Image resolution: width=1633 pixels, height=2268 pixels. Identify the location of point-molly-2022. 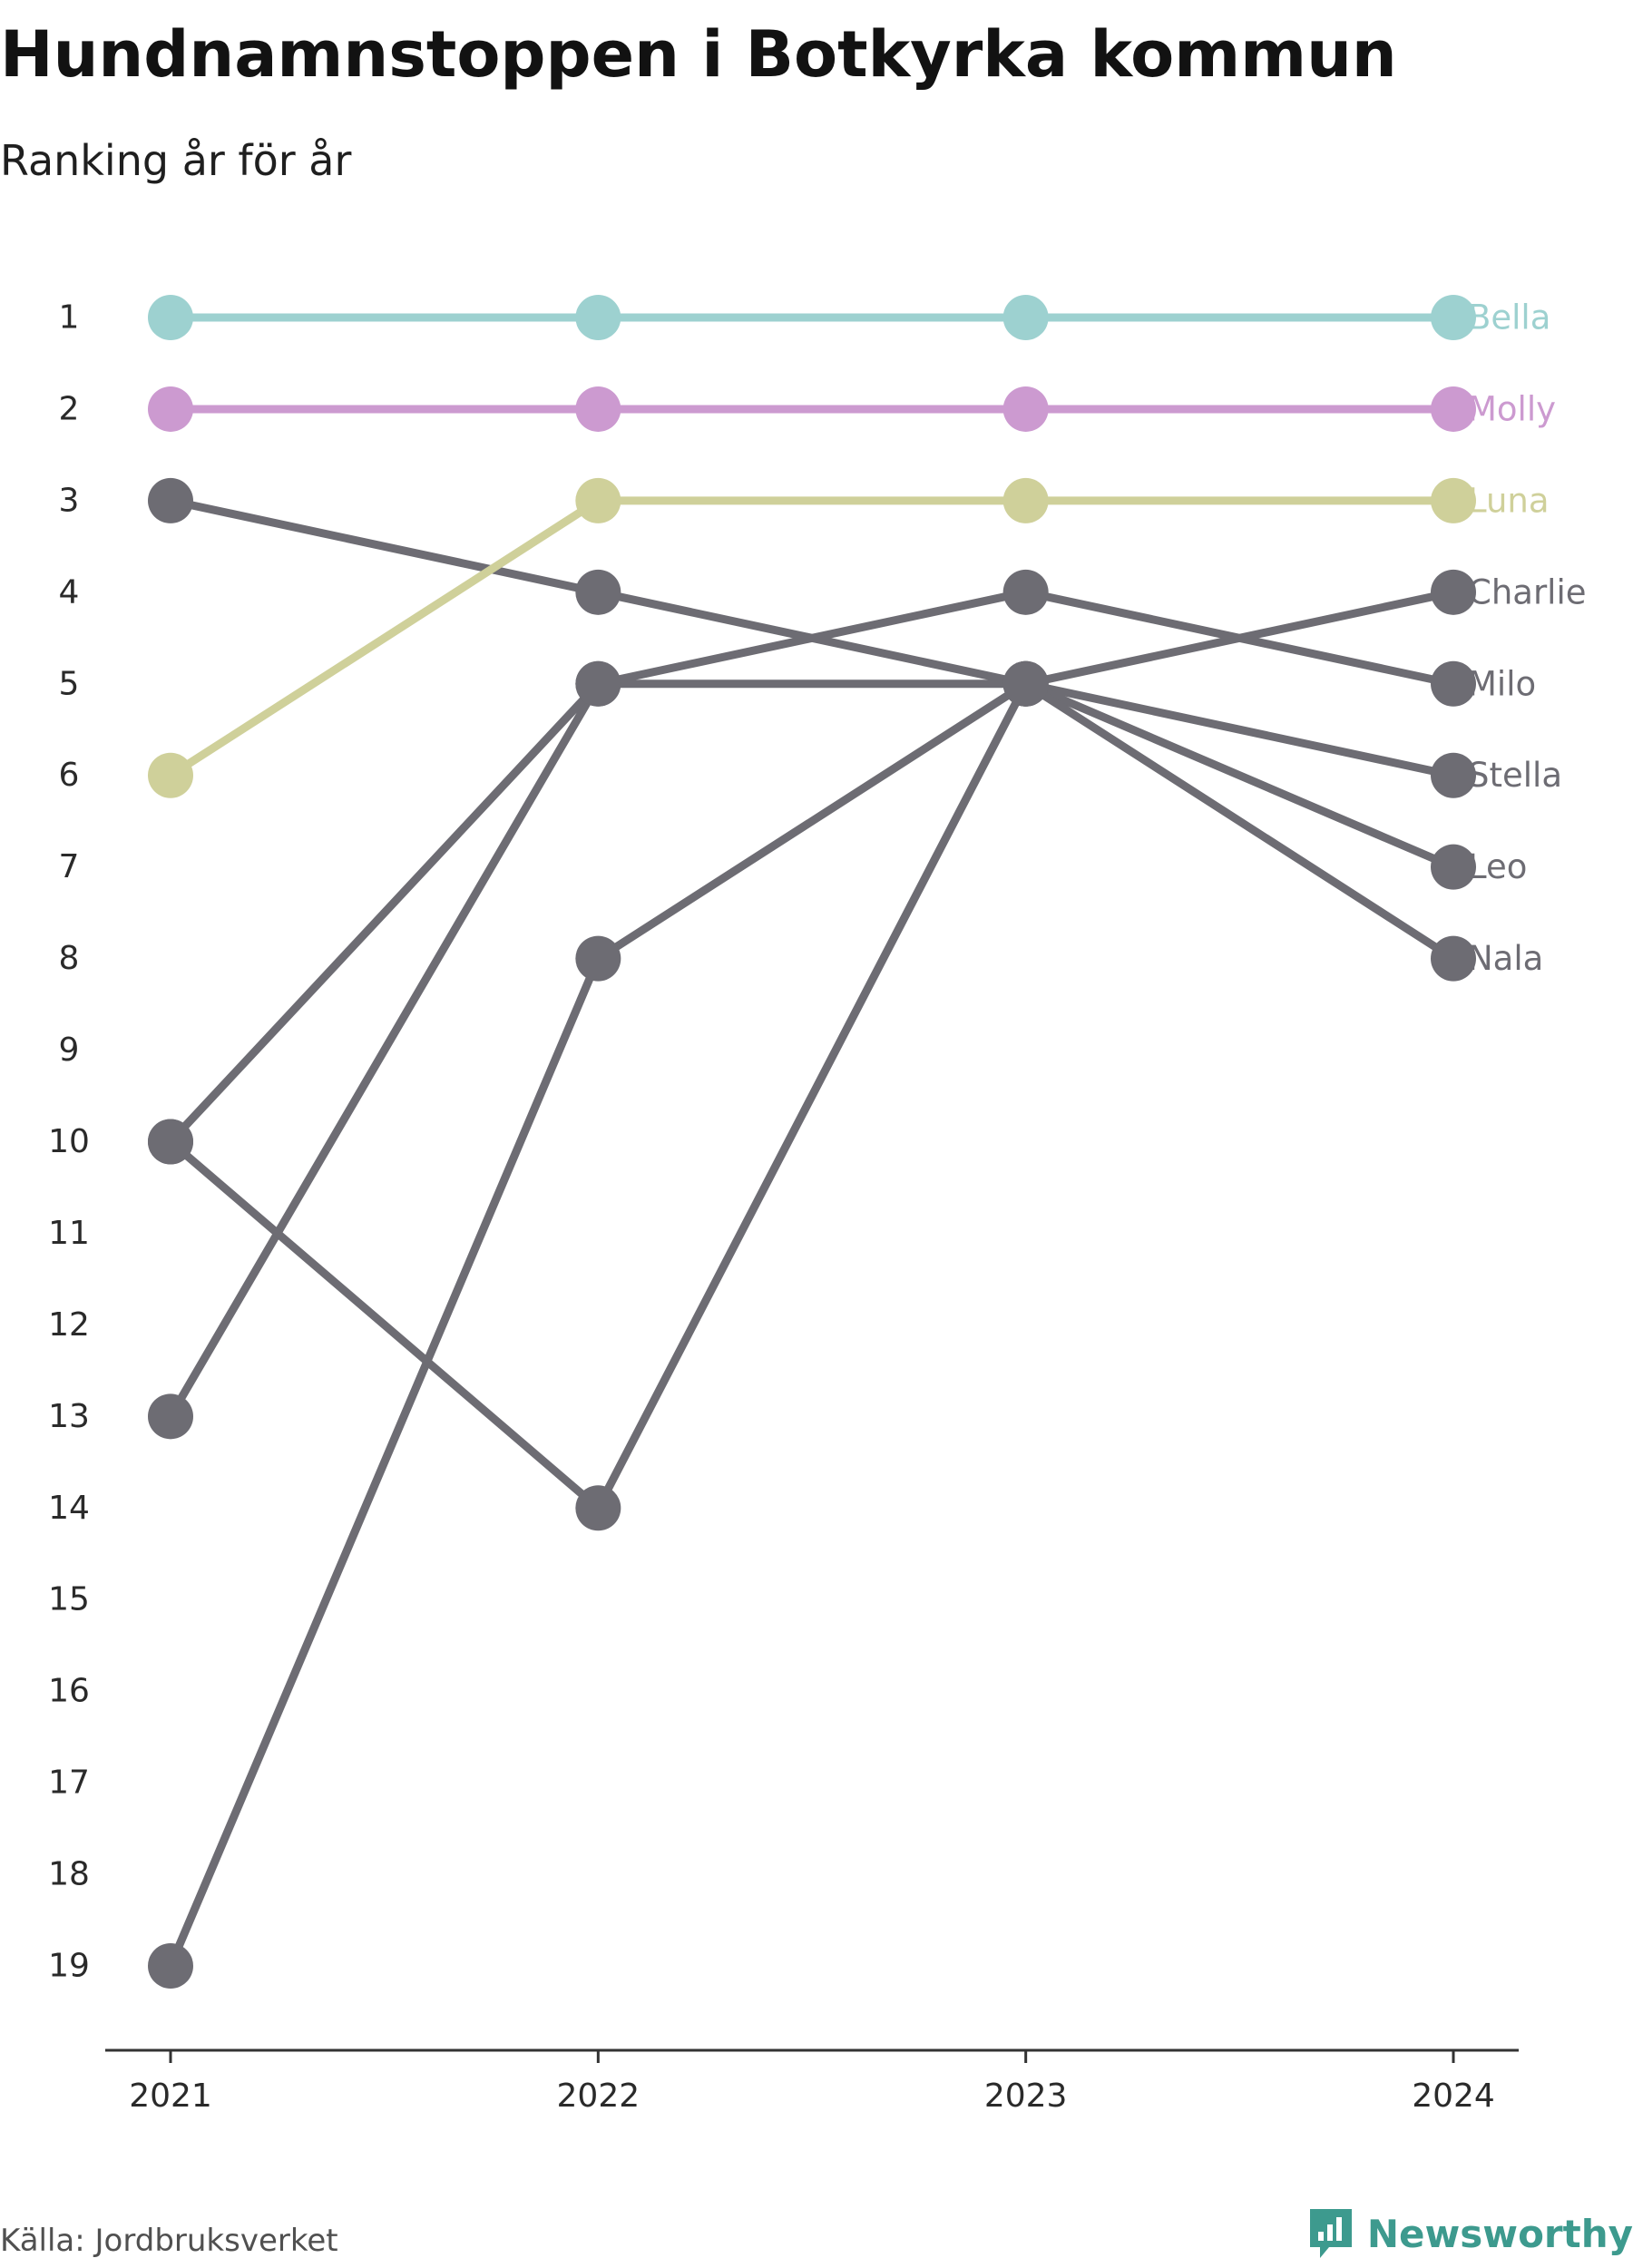
(598, 409).